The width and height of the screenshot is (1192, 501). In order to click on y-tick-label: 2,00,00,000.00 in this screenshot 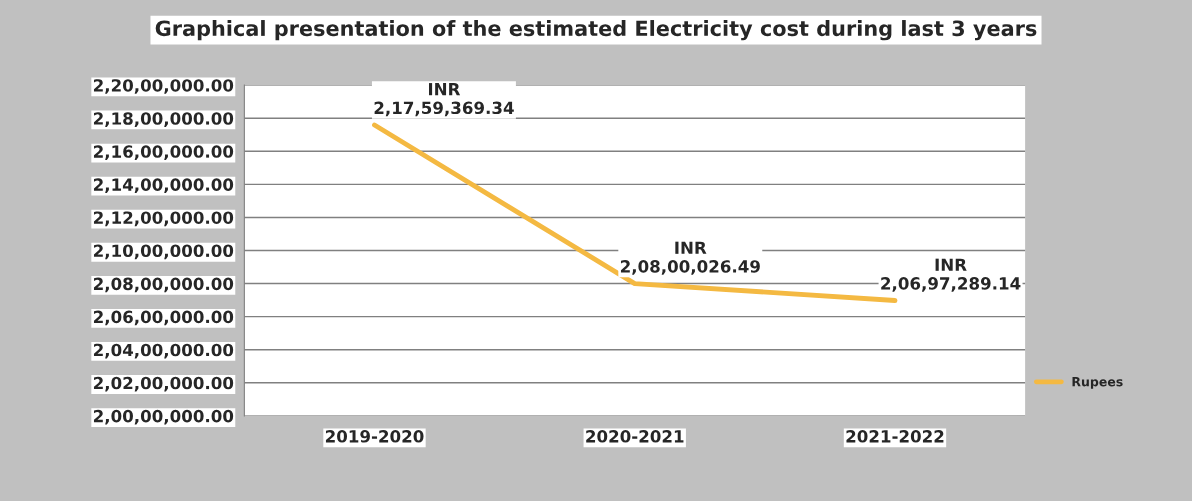, I will do `click(163, 417)`.